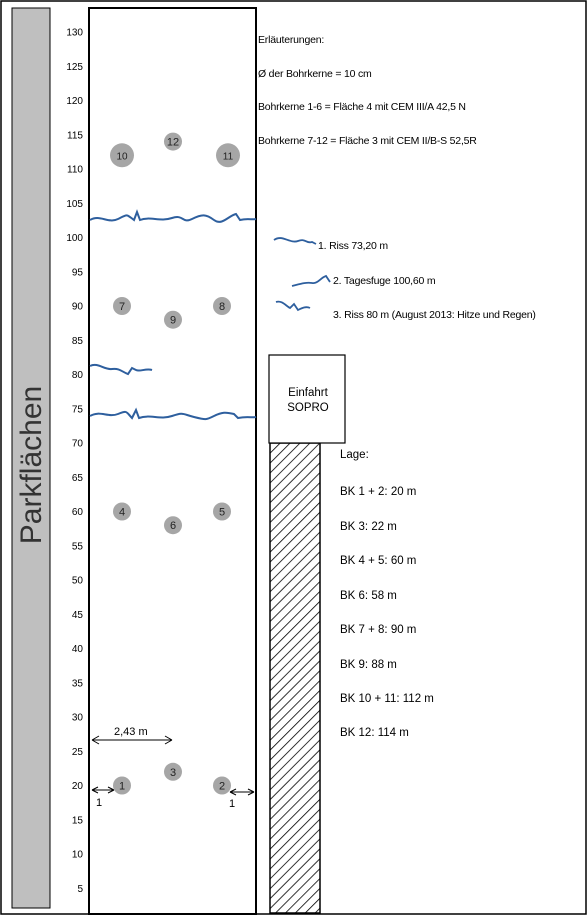 The image size is (587, 920). Describe the element at coordinates (78, 546) in the screenshot. I see `axis-tick-label: 55` at that location.